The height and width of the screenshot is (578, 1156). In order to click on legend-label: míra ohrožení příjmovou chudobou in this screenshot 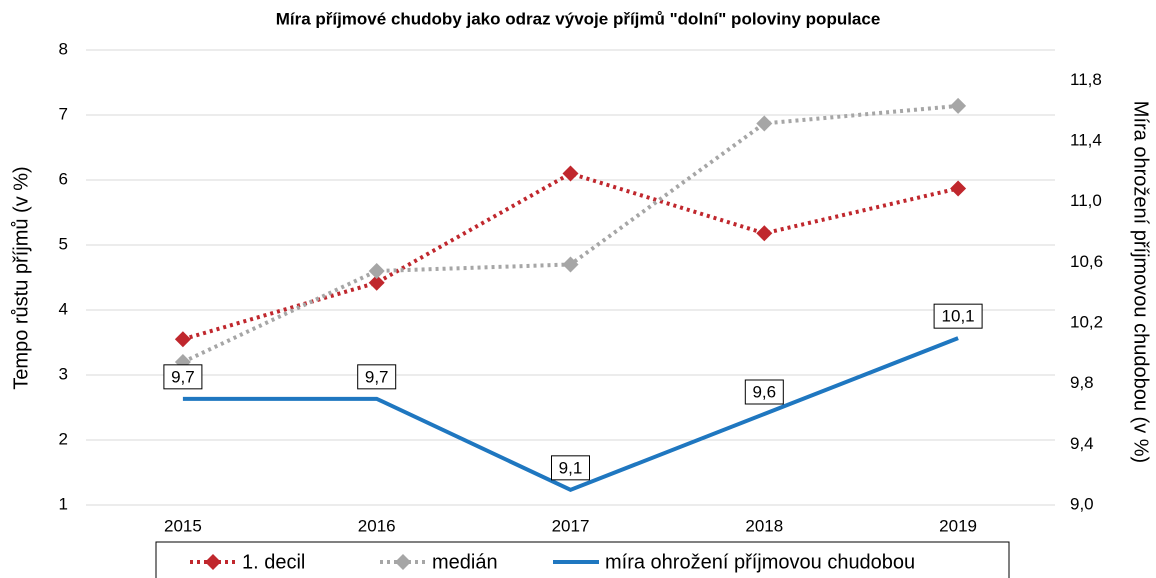, I will do `click(760, 562)`.